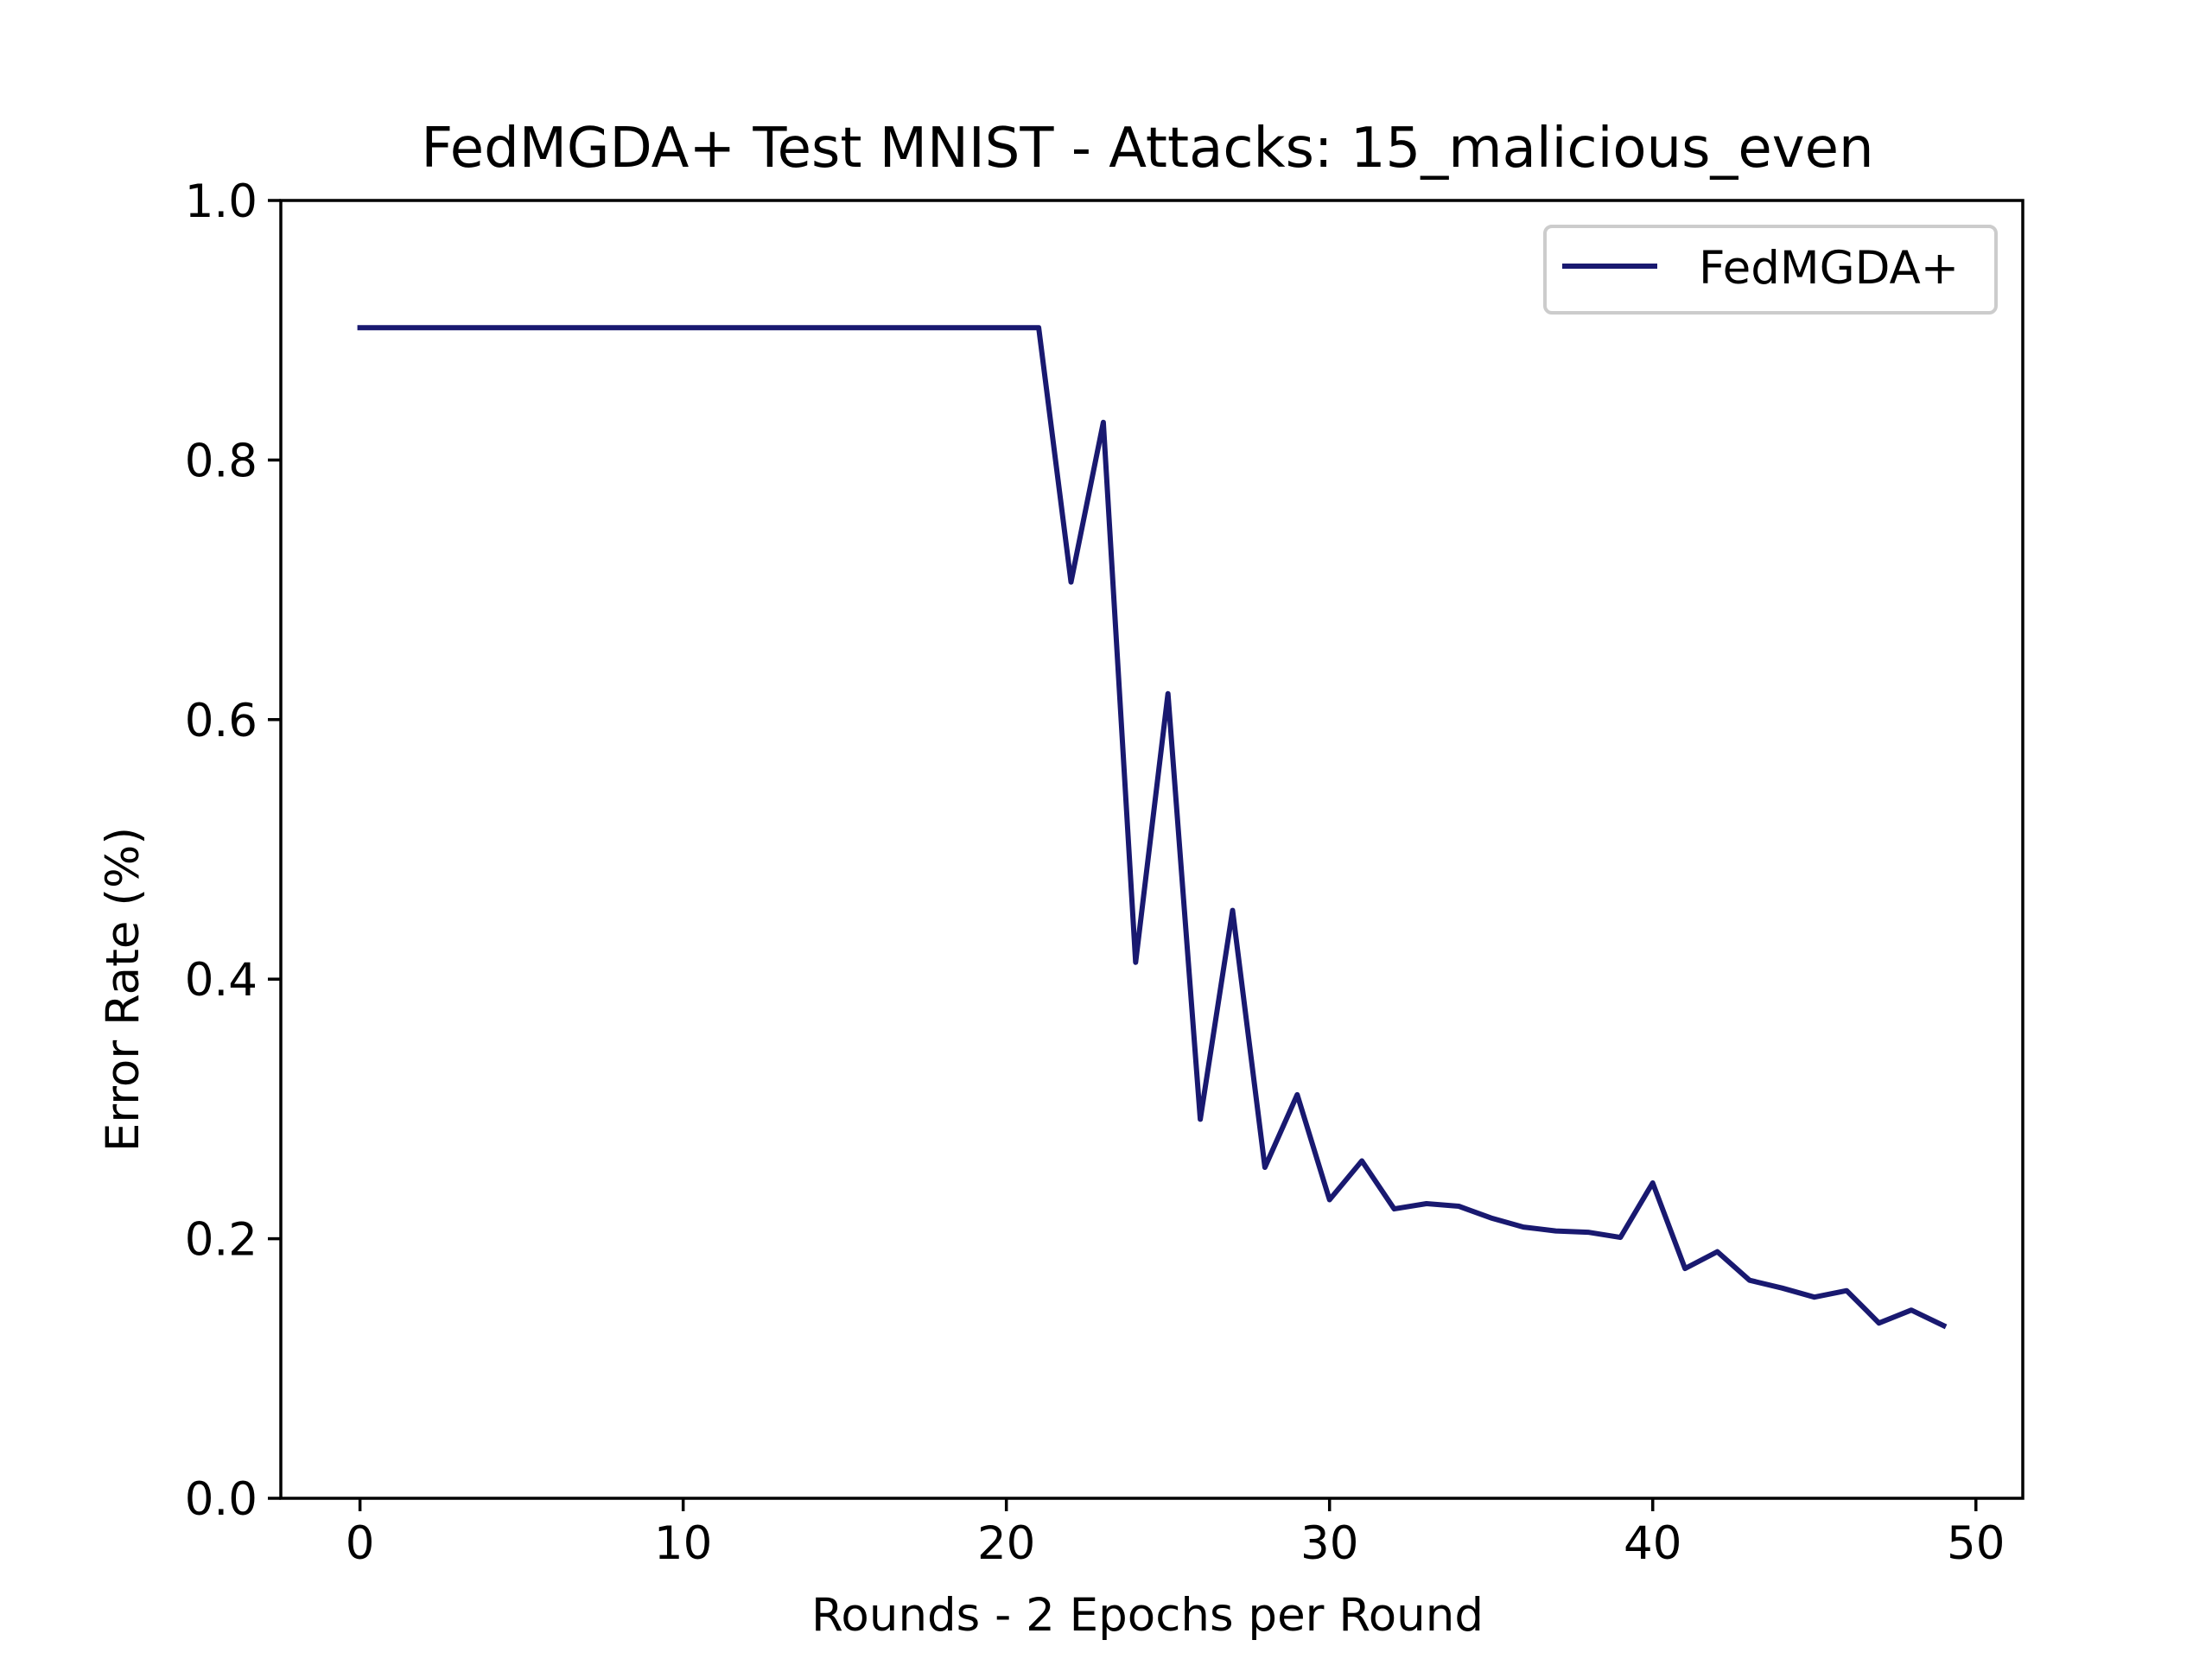 This screenshot has height=1659, width=2212. Describe the element at coordinates (1829, 268) in the screenshot. I see `legend-label: FedMGDA+` at that location.